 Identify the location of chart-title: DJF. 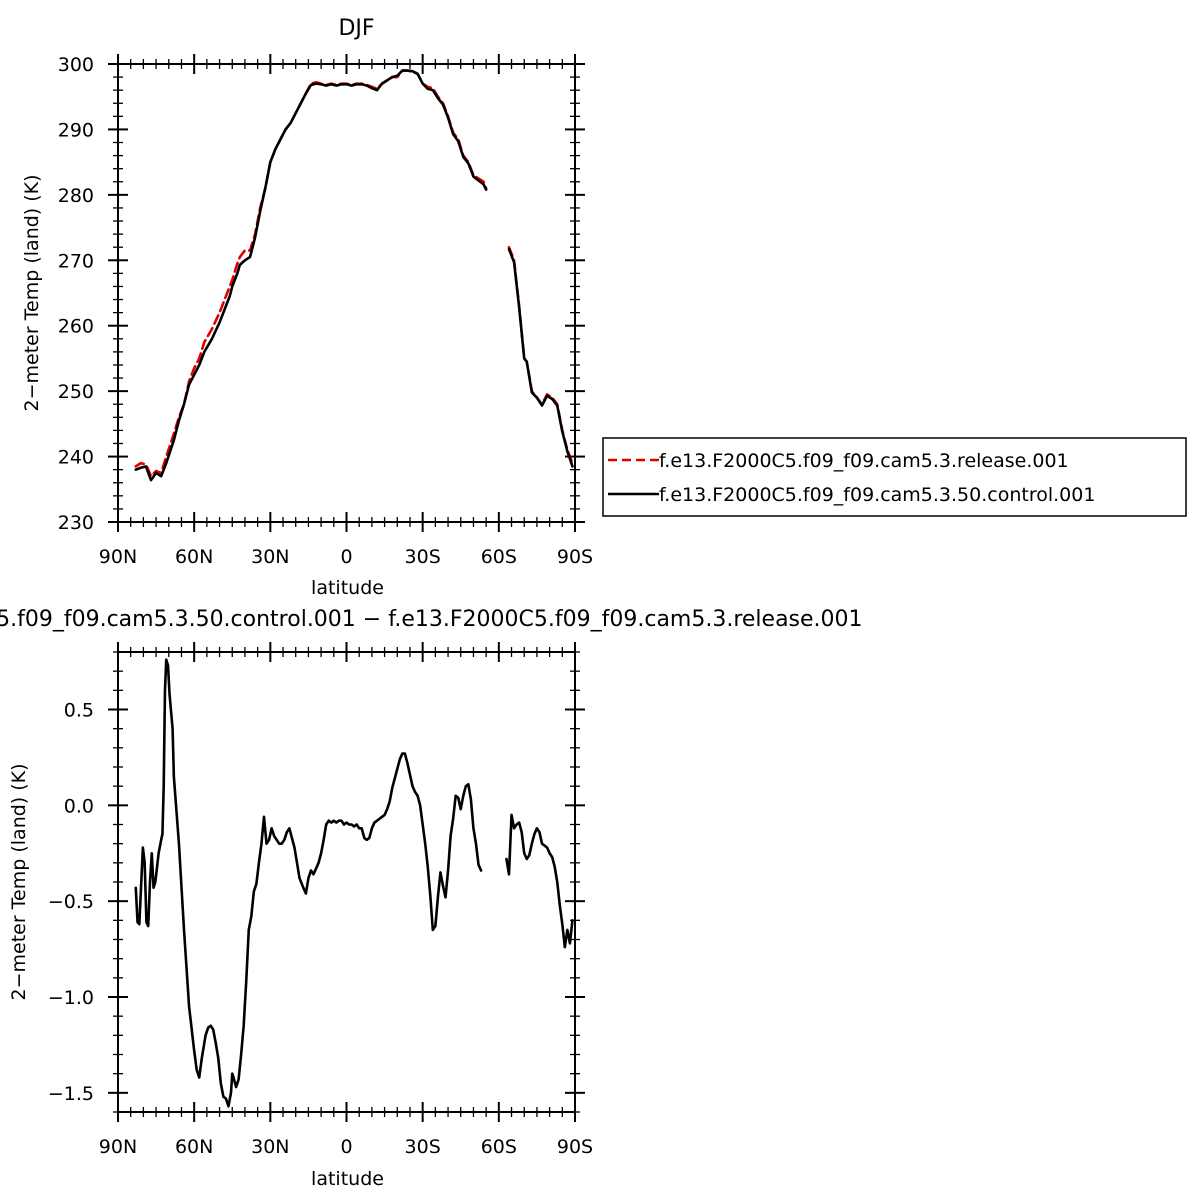
(356, 28).